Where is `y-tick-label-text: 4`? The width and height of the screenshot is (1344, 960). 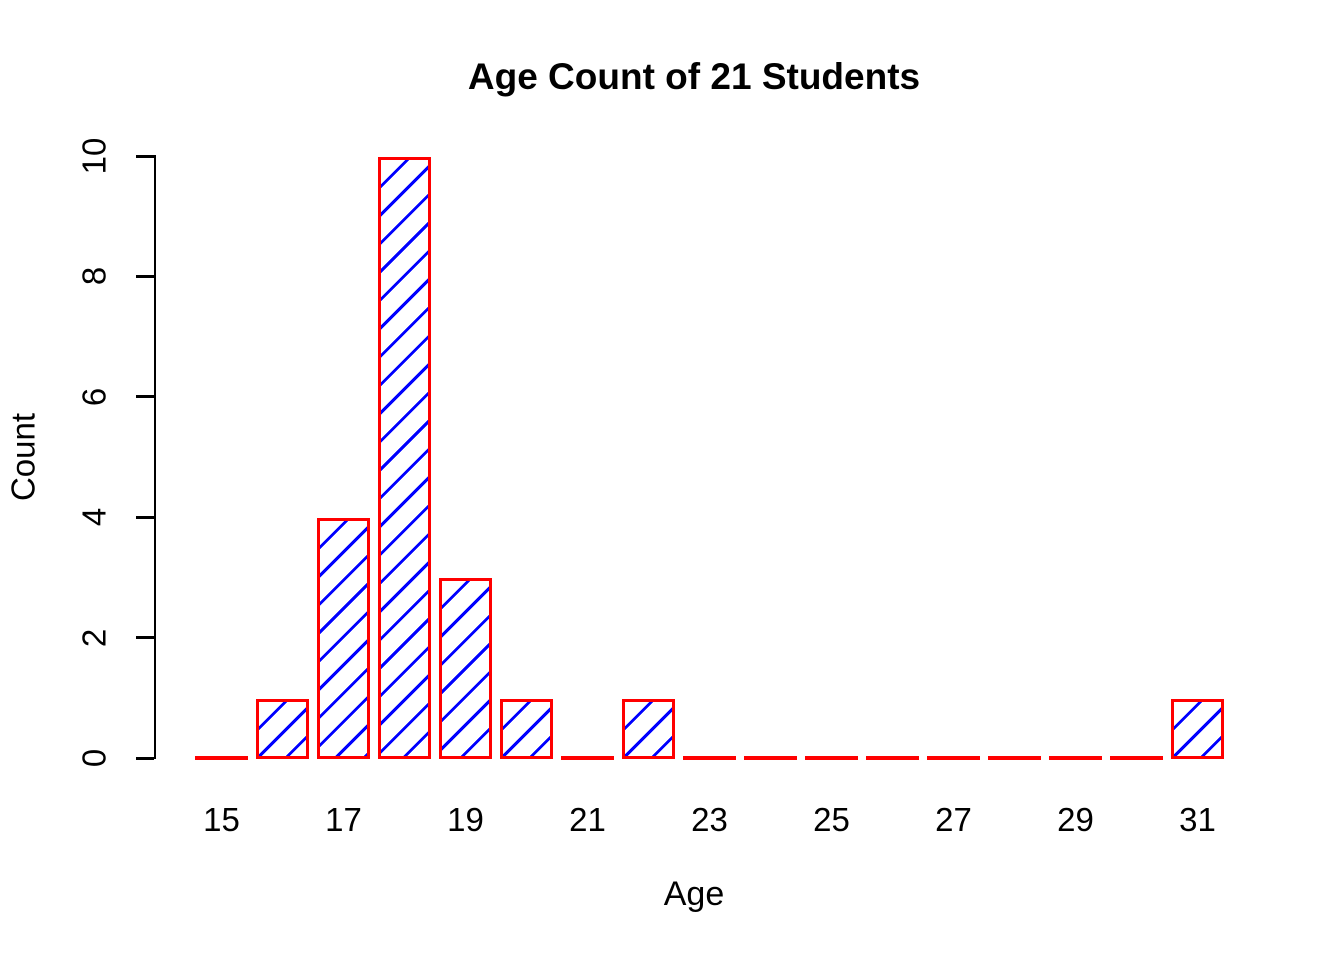
y-tick-label-text: 4 is located at coordinates (94, 517).